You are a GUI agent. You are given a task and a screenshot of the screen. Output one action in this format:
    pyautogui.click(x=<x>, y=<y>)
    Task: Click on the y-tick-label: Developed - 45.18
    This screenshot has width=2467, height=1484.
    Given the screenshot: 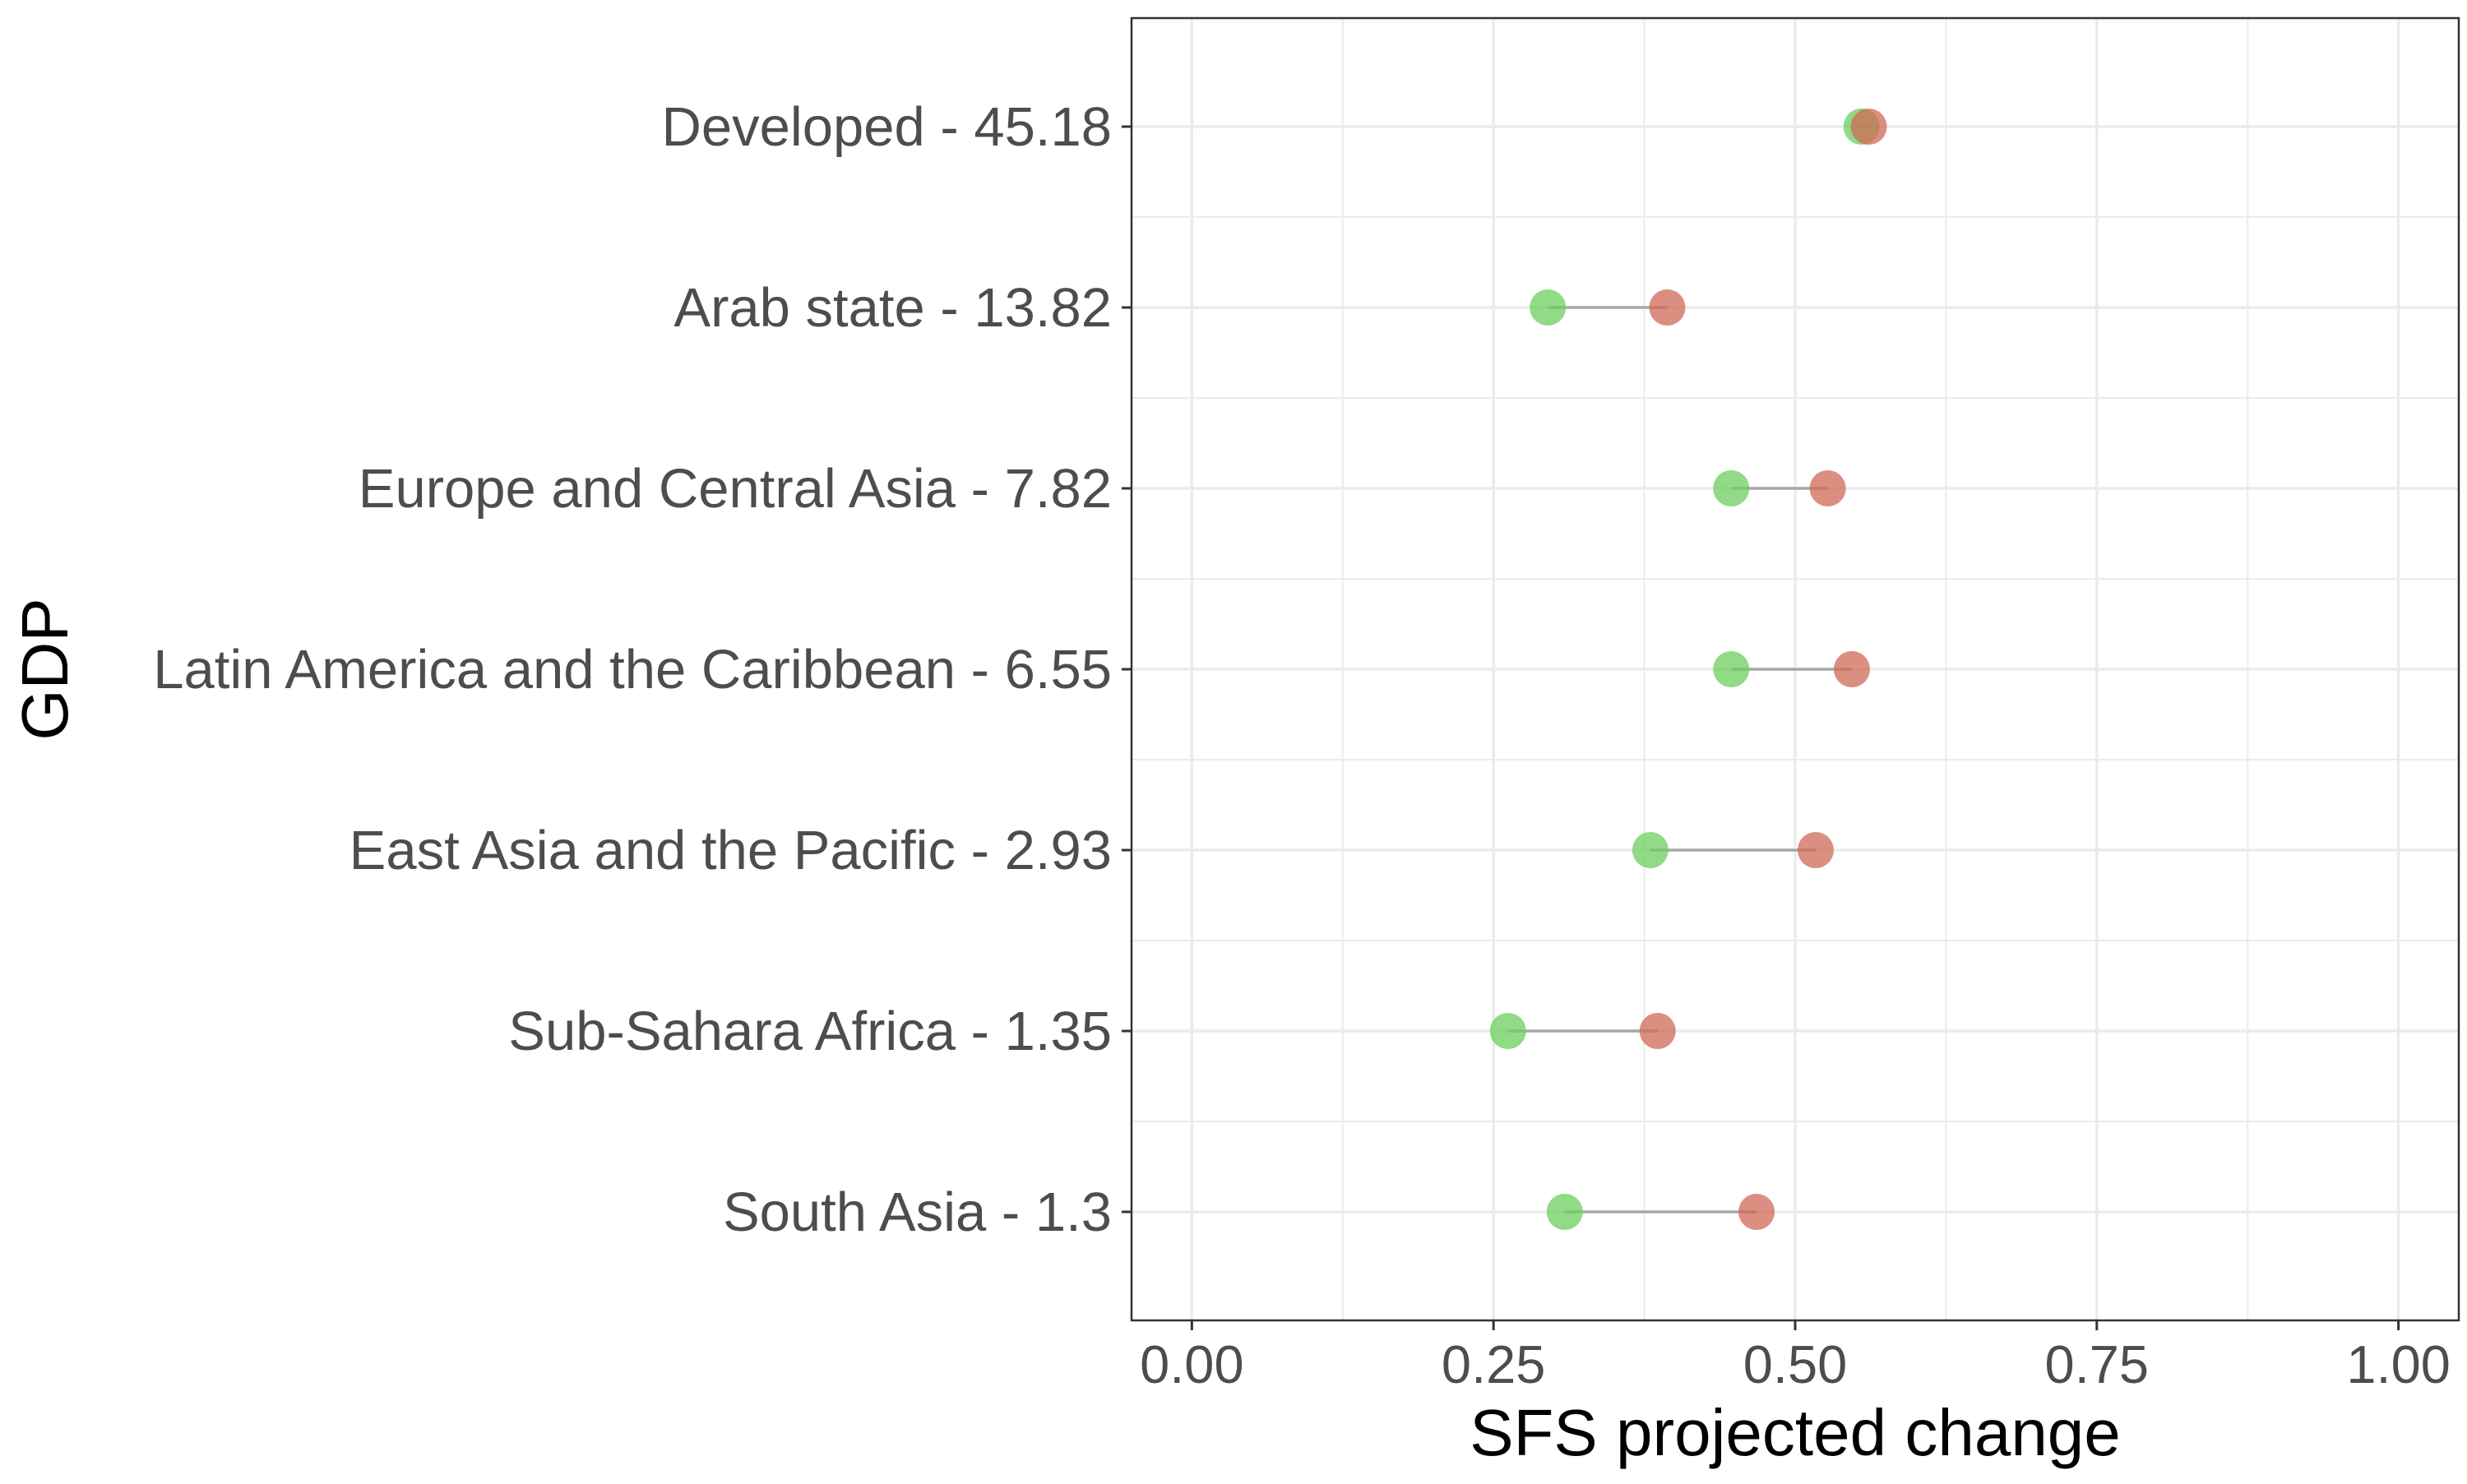 What is the action you would take?
    pyautogui.click(x=886, y=127)
    